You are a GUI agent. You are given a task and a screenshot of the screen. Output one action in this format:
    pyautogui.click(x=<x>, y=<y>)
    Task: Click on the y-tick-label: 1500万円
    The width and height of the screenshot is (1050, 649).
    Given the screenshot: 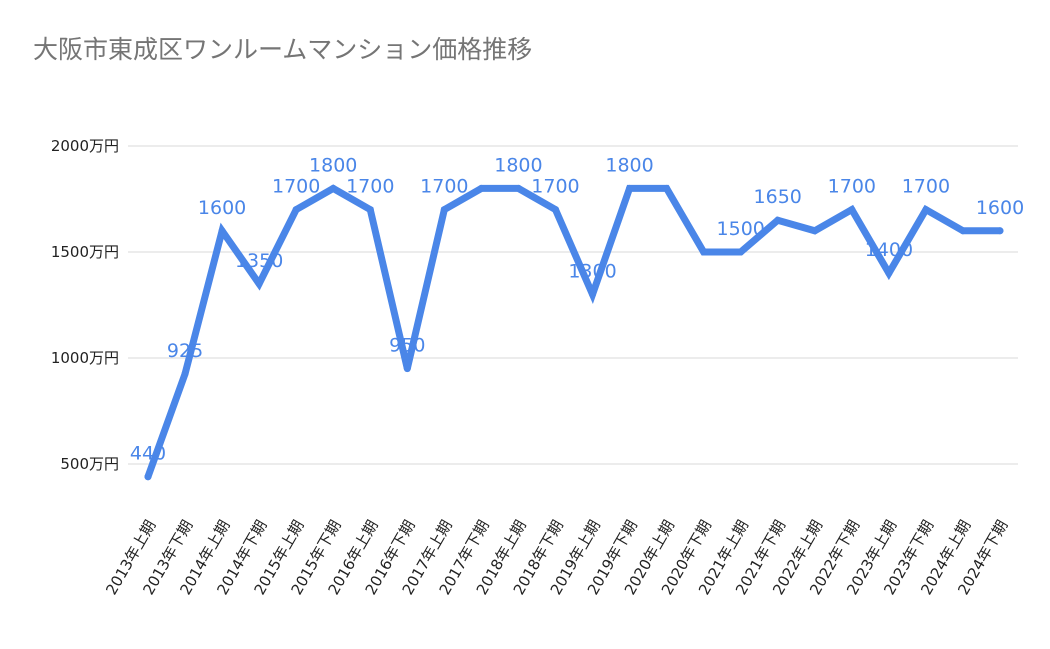 What is the action you would take?
    pyautogui.click(x=85, y=252)
    